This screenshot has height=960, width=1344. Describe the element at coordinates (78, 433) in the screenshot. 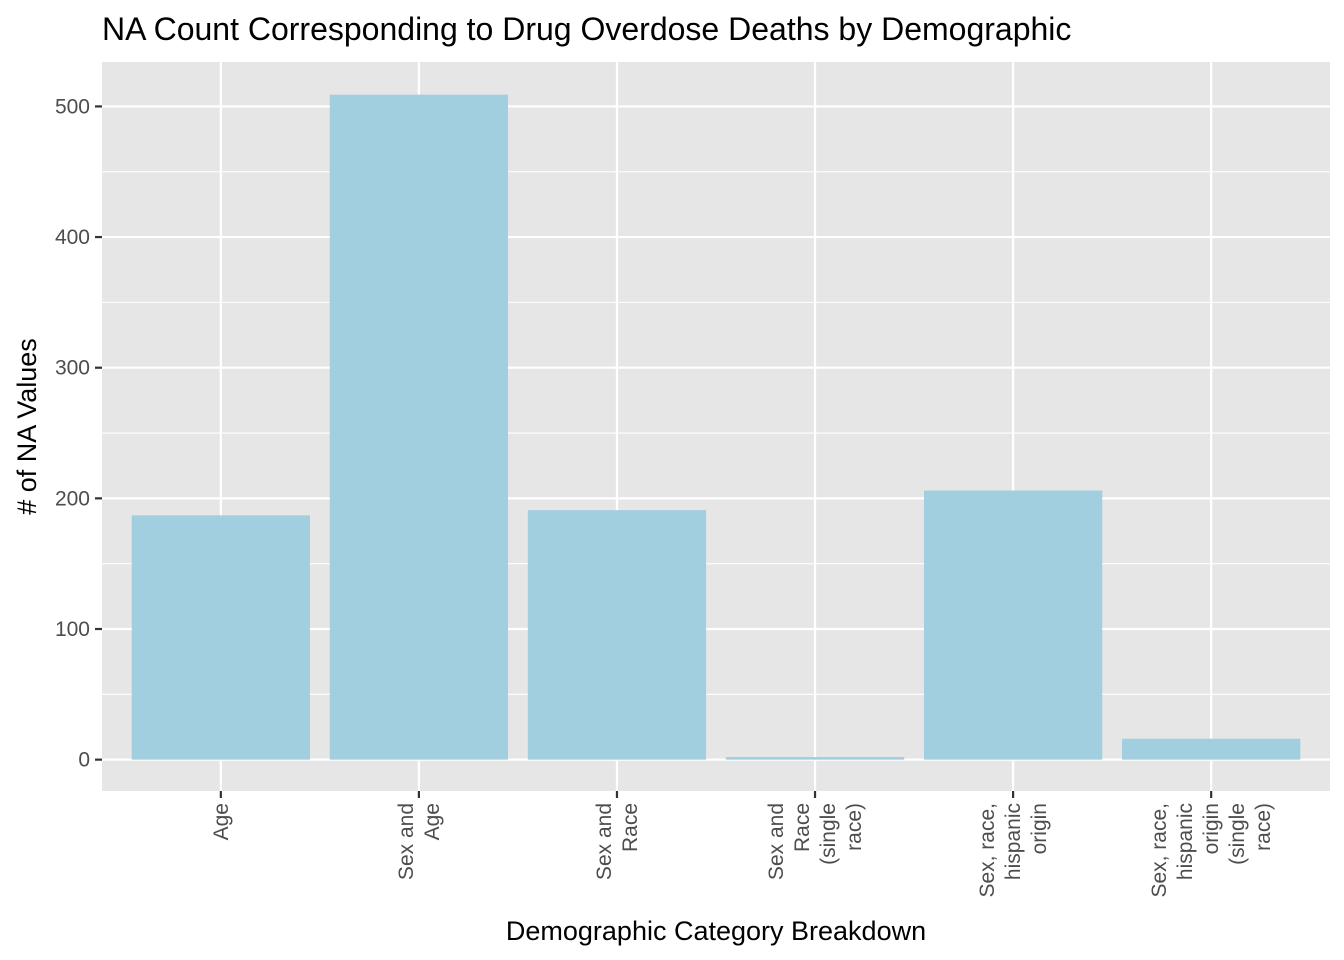

I see `y-axis: 0 100 200 300 400 500` at that location.